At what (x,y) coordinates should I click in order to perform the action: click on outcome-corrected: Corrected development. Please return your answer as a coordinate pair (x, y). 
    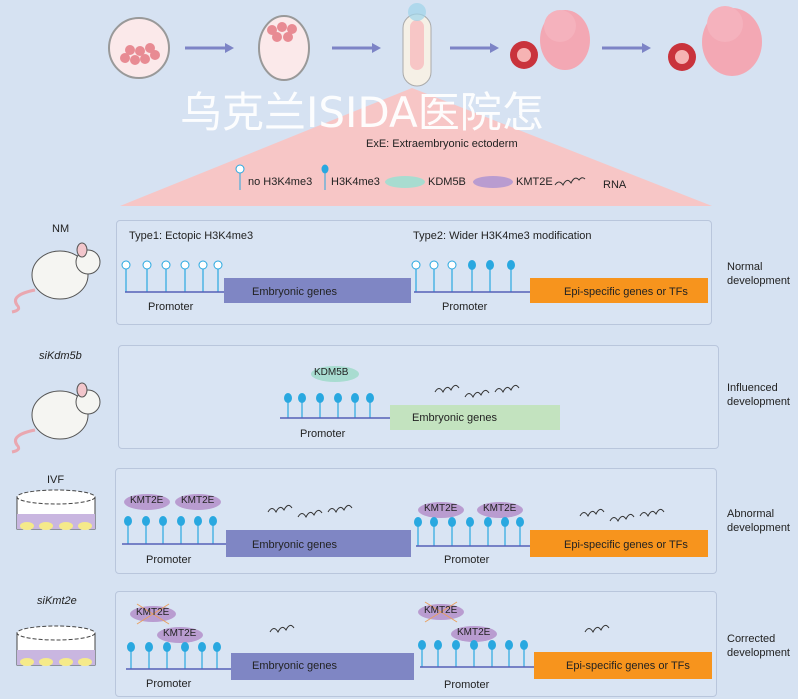
    Looking at the image, I should click on (758, 646).